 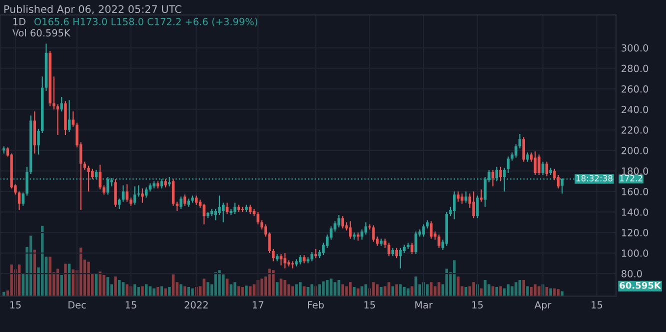 What do you see at coordinates (635, 48) in the screenshot?
I see `y-tick-label: 300.0` at bounding box center [635, 48].